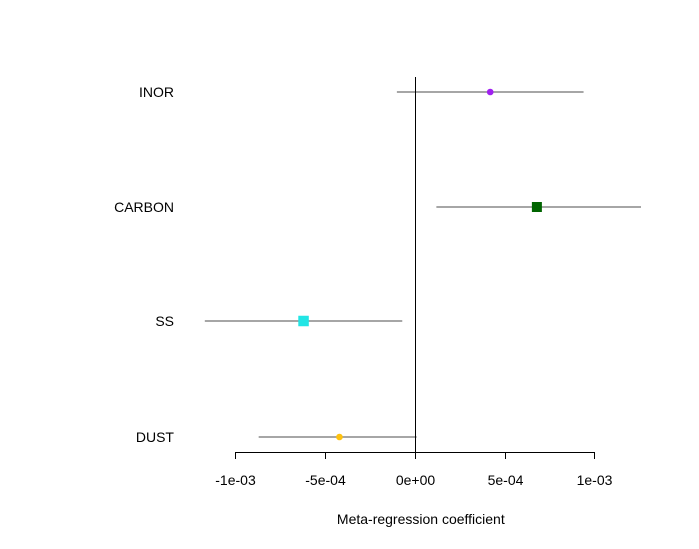  I want to click on x-tick-label: 5e-04, so click(506, 480).